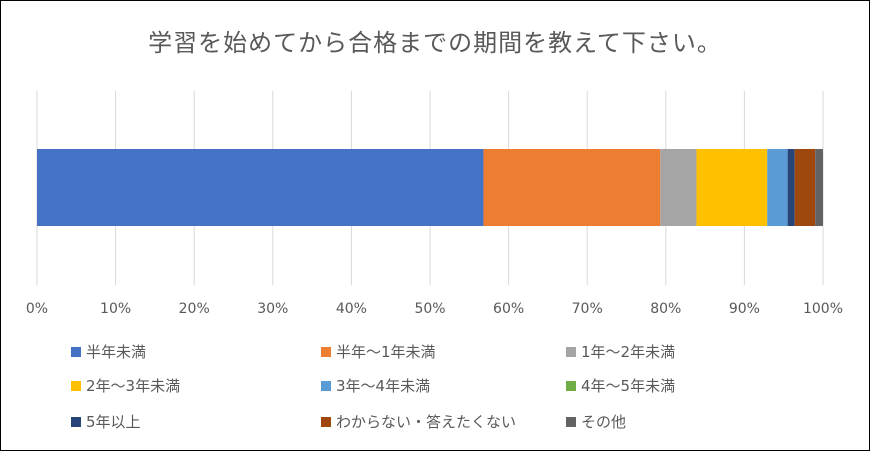  What do you see at coordinates (116, 352) in the screenshot?
I see `legend-label: 半年未満` at bounding box center [116, 352].